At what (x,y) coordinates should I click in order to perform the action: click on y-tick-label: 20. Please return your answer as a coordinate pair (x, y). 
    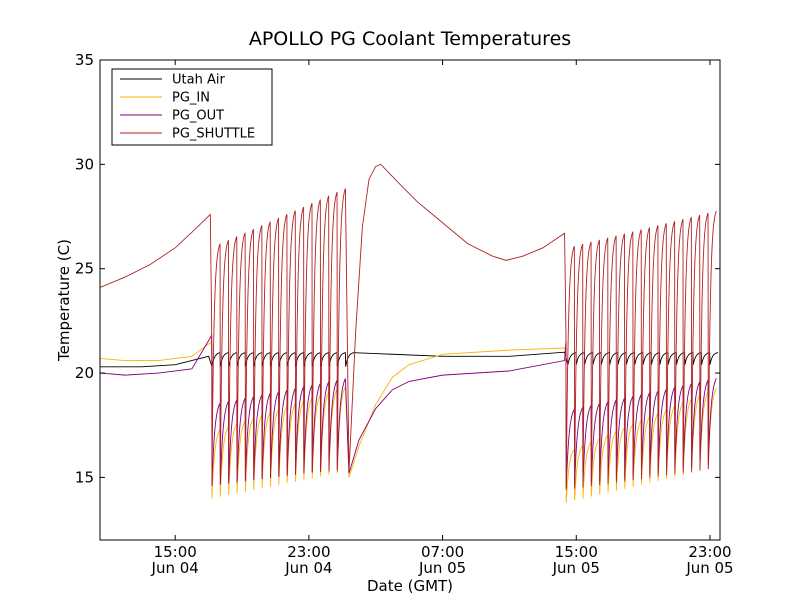
    Looking at the image, I should click on (84, 373).